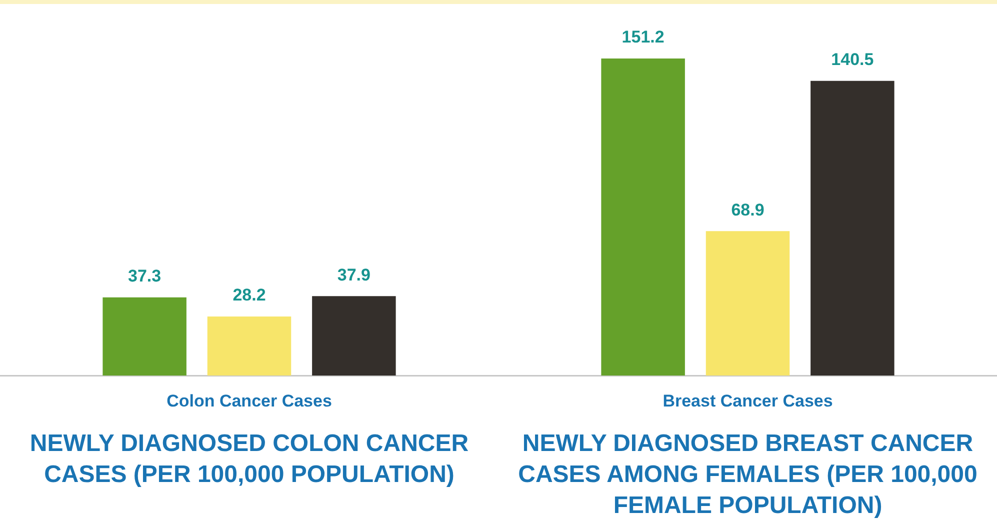 The image size is (997, 520). Describe the element at coordinates (643, 37) in the screenshot. I see `data-label: 151.2` at that location.